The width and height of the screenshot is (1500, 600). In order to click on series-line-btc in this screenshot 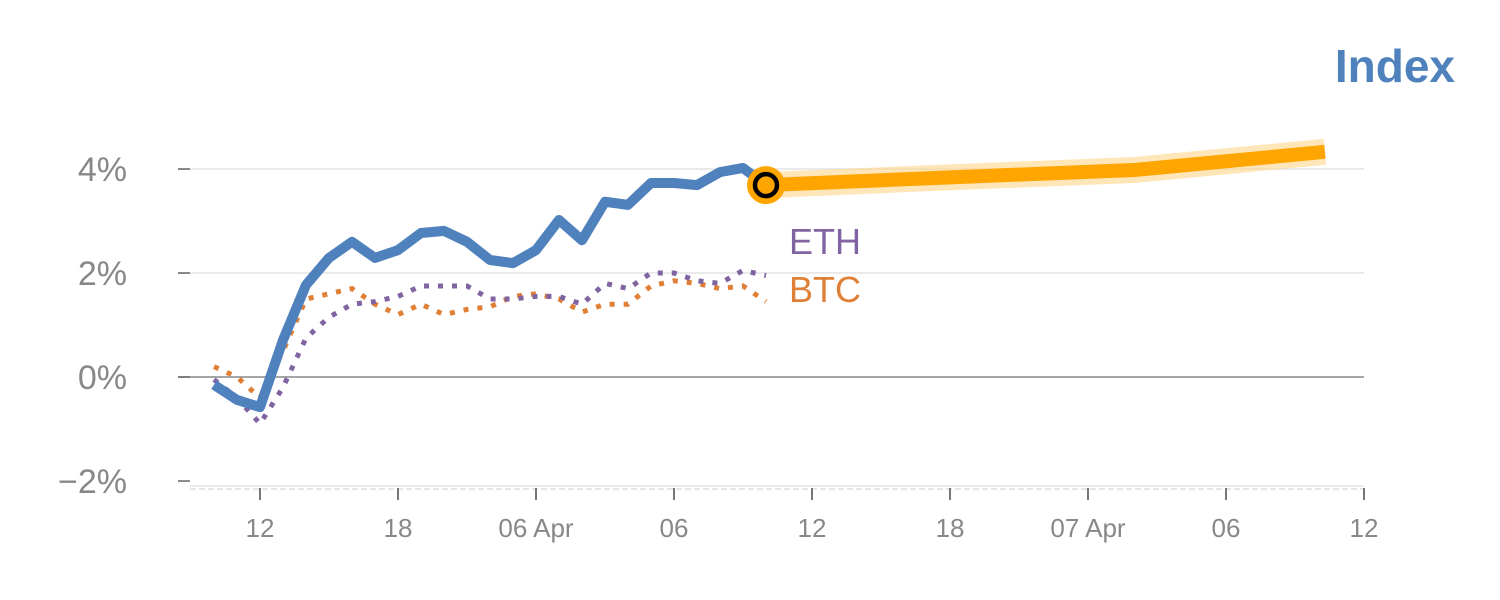, I will do `click(490, 340)`.